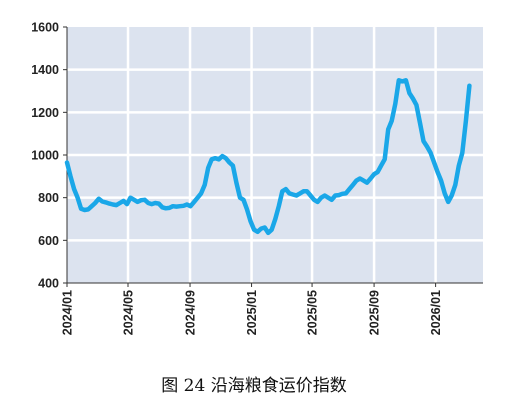 The image size is (508, 413). I want to click on y-tick-label: 1600, so click(45, 28).